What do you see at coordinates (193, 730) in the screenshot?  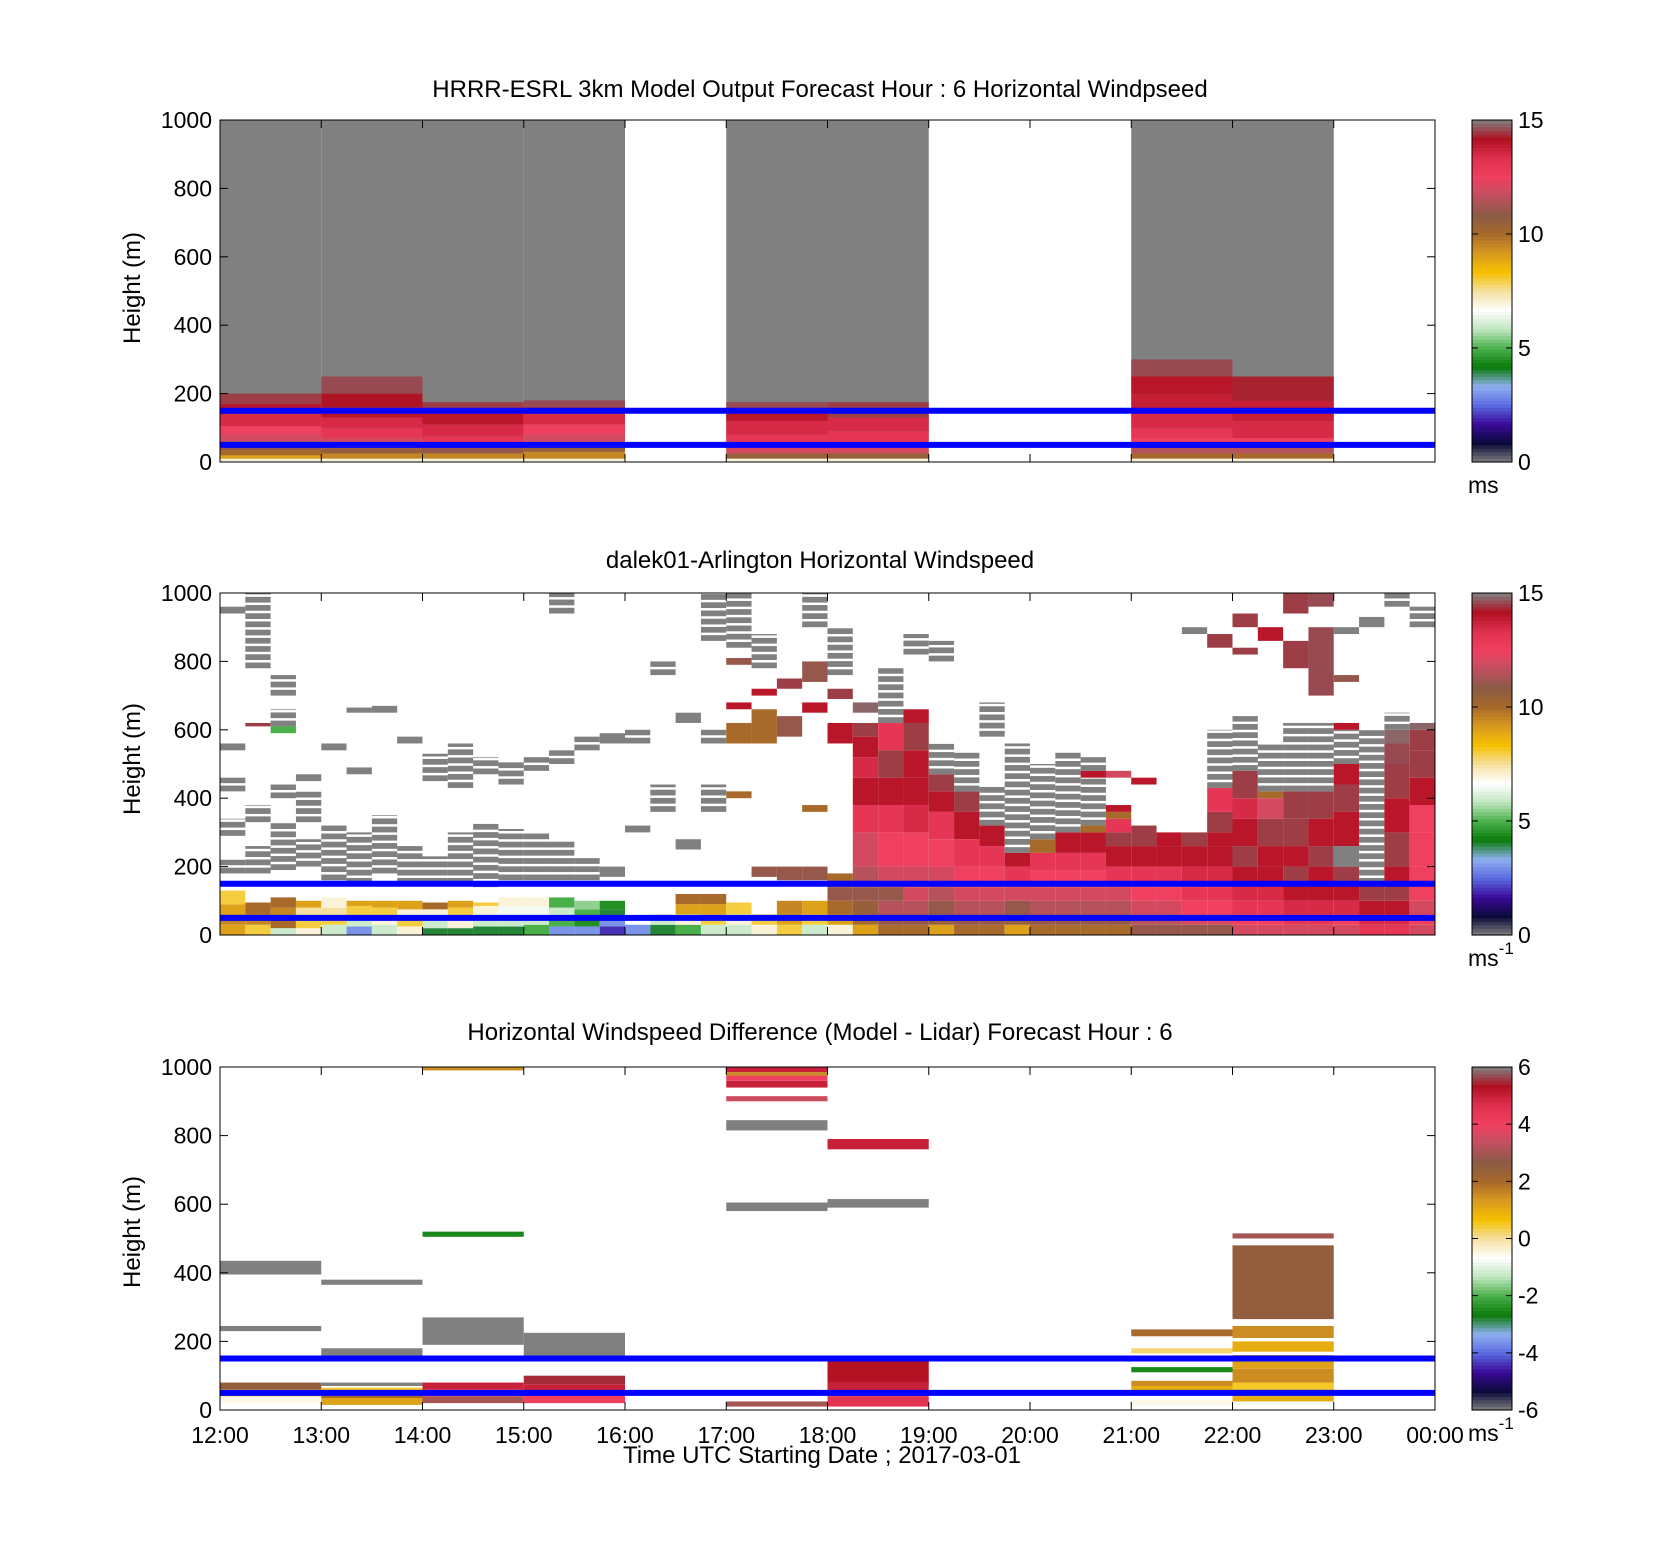 I see `y-tick-label: 600` at bounding box center [193, 730].